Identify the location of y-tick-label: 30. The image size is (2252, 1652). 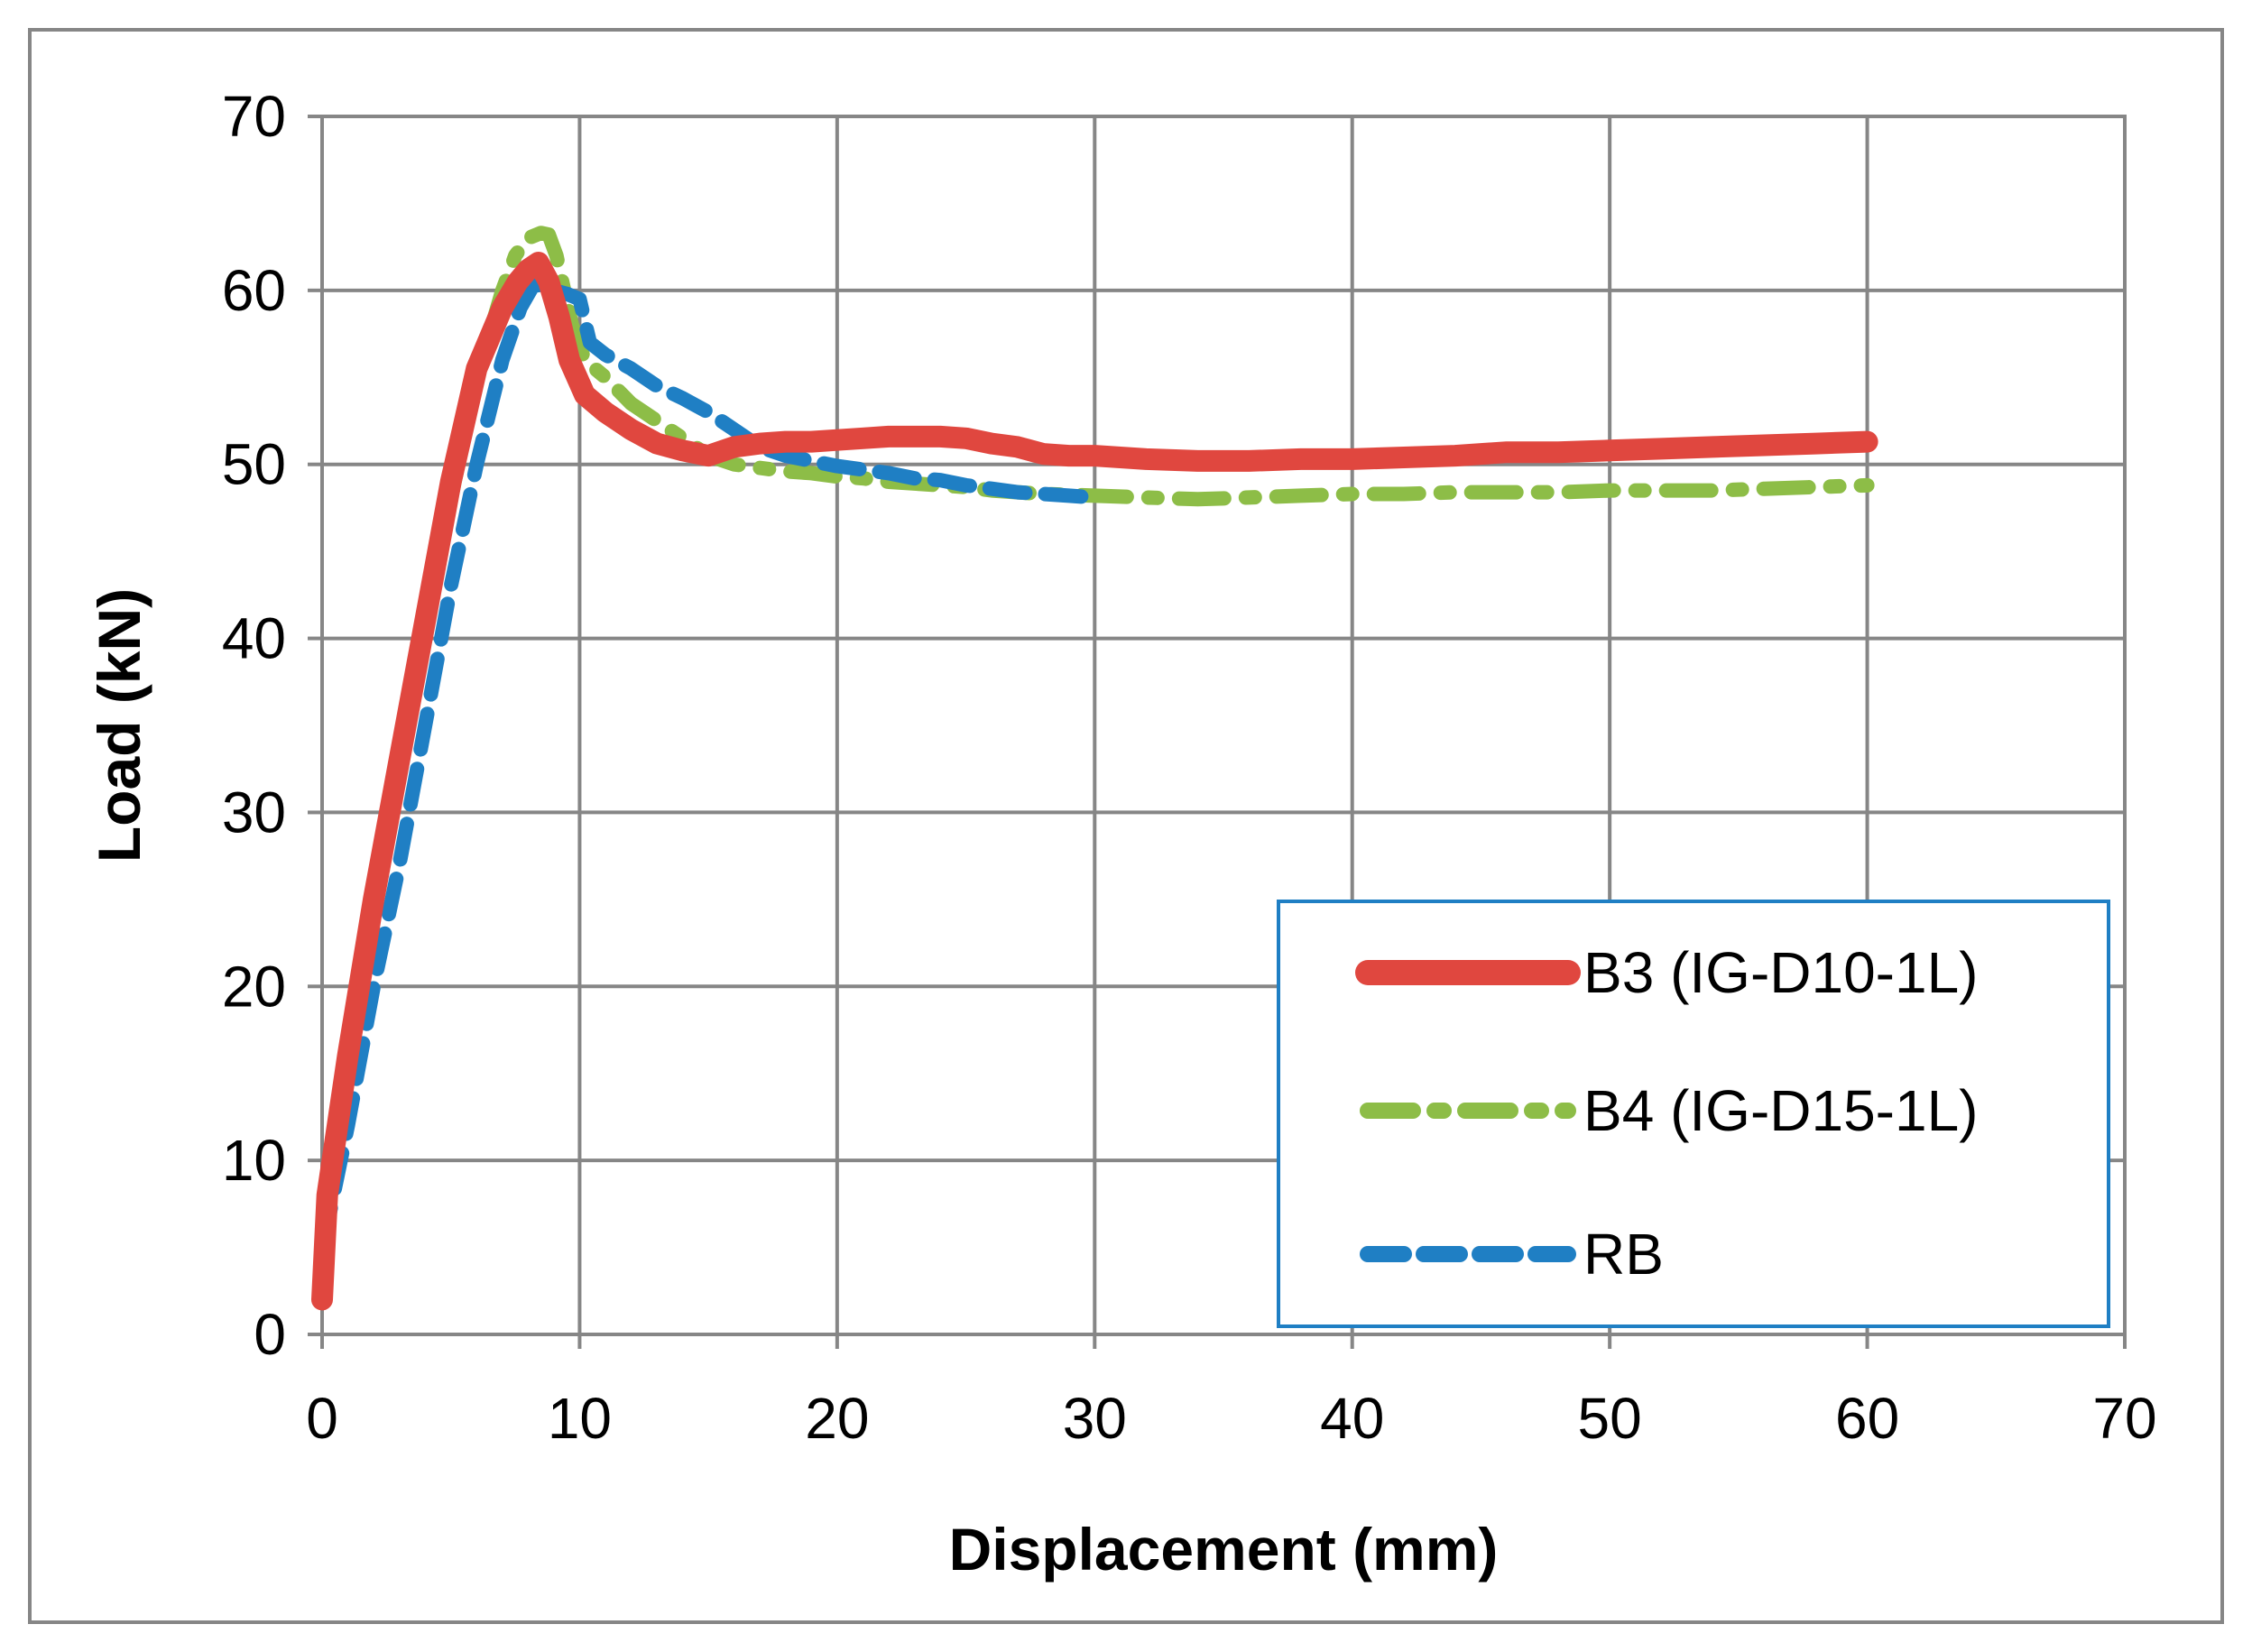
(254, 812).